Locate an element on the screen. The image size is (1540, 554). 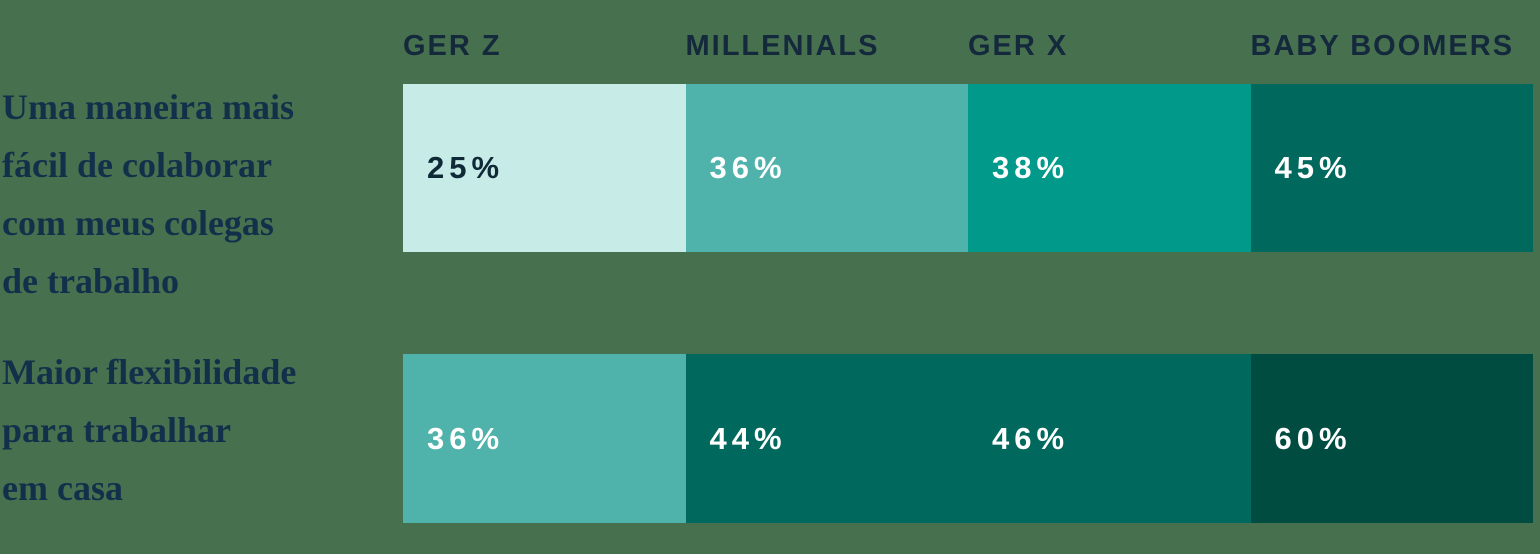
heatmap-cell-genz-25: 25% is located at coordinates (544, 168).